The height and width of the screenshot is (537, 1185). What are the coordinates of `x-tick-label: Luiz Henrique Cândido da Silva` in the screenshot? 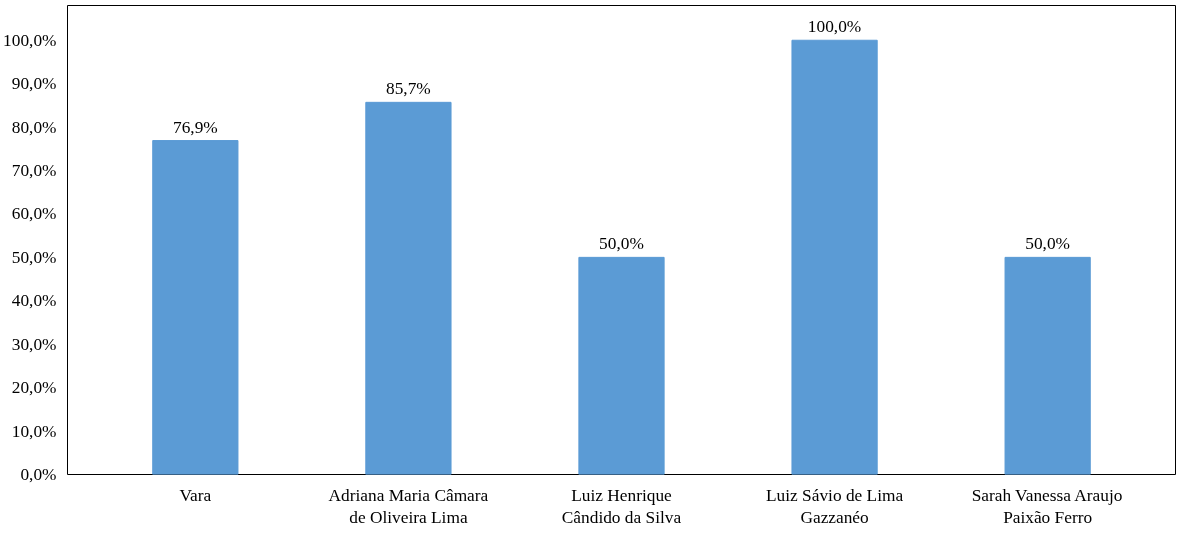 It's located at (621, 506).